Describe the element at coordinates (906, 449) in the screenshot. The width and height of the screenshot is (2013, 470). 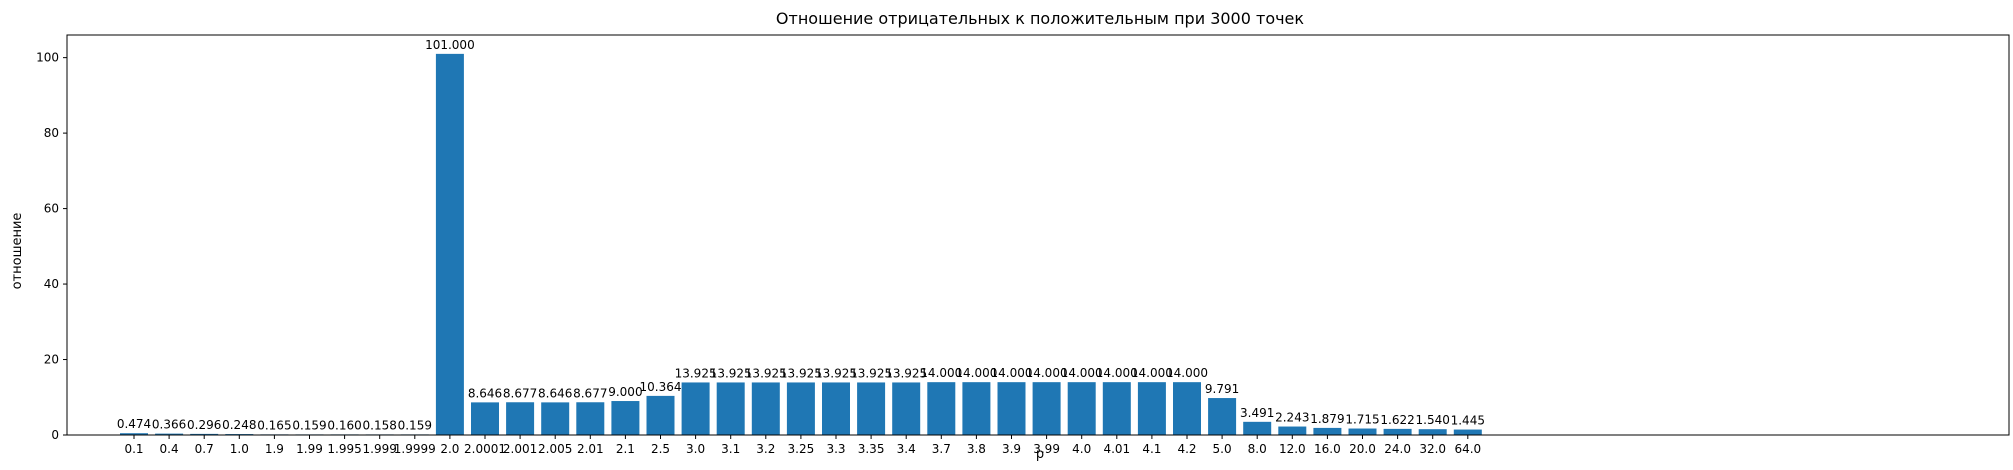
I see `x-tick-label: 3.4` at that location.